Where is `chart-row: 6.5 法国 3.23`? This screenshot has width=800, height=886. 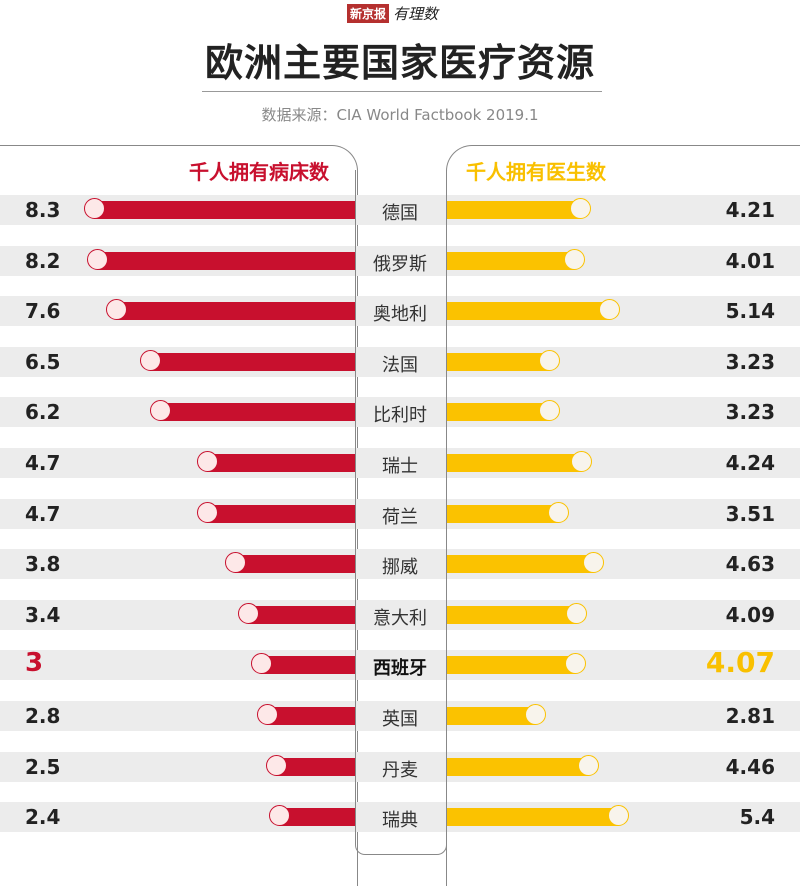 chart-row: 6.5 法国 3.23 is located at coordinates (400, 361).